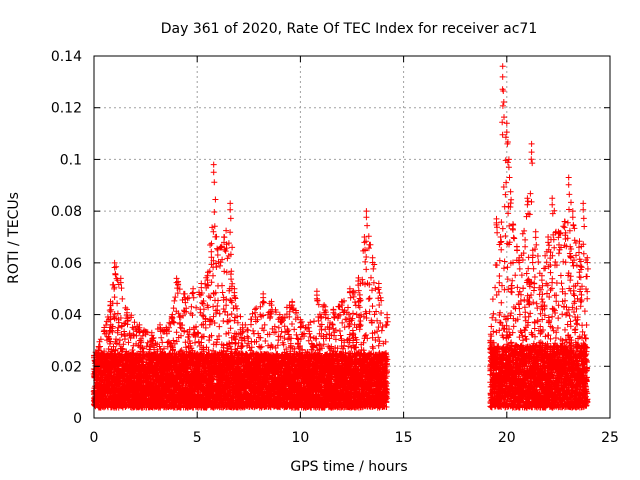 The width and height of the screenshot is (640, 480). What do you see at coordinates (66, 264) in the screenshot?
I see `y-tick-label: 0.06` at bounding box center [66, 264].